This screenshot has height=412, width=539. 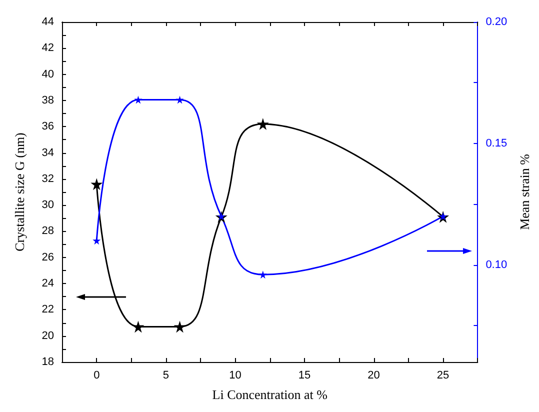 What do you see at coordinates (497, 22) in the screenshot?
I see `y2-tick-label: 0.20` at bounding box center [497, 22].